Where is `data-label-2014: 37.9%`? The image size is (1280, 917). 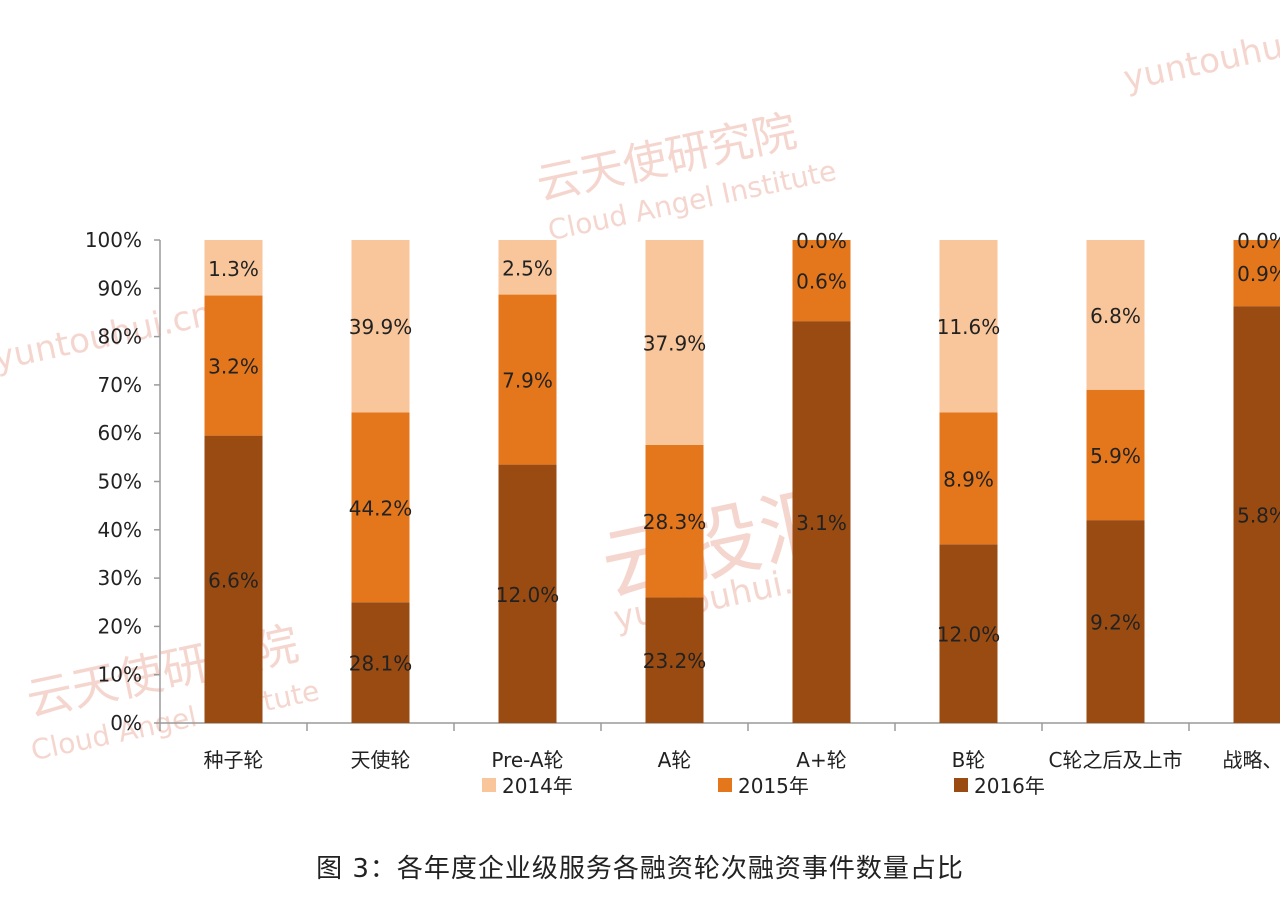
data-label-2014: 37.9% is located at coordinates (675, 343).